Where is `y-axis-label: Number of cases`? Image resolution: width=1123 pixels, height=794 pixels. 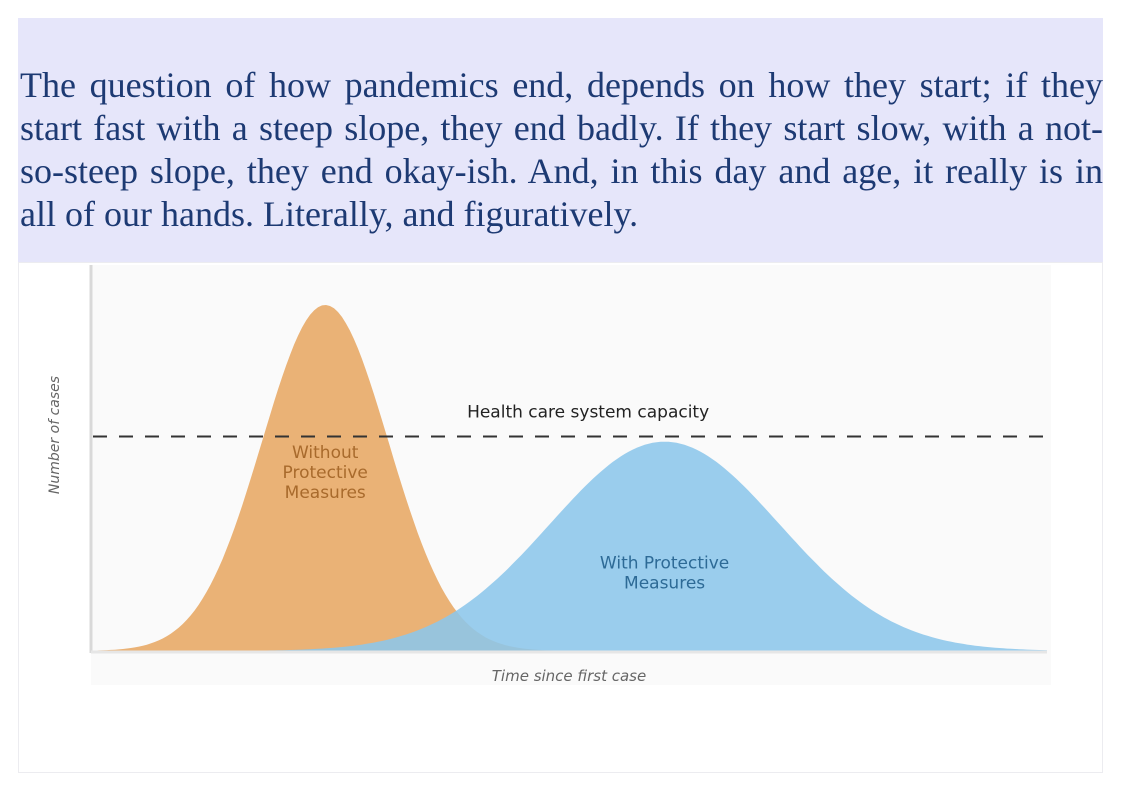
y-axis-label: Number of cases is located at coordinates (55, 435).